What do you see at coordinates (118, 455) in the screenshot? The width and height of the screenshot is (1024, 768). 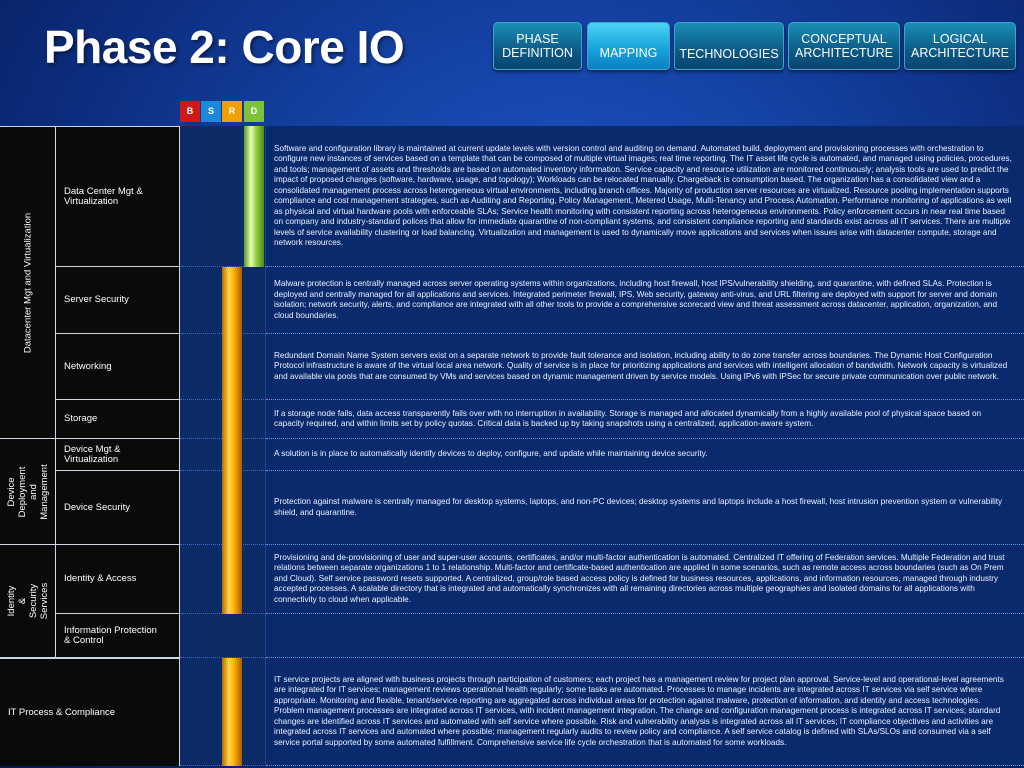 I see `row-label: Device Mgt & Virtualization` at bounding box center [118, 455].